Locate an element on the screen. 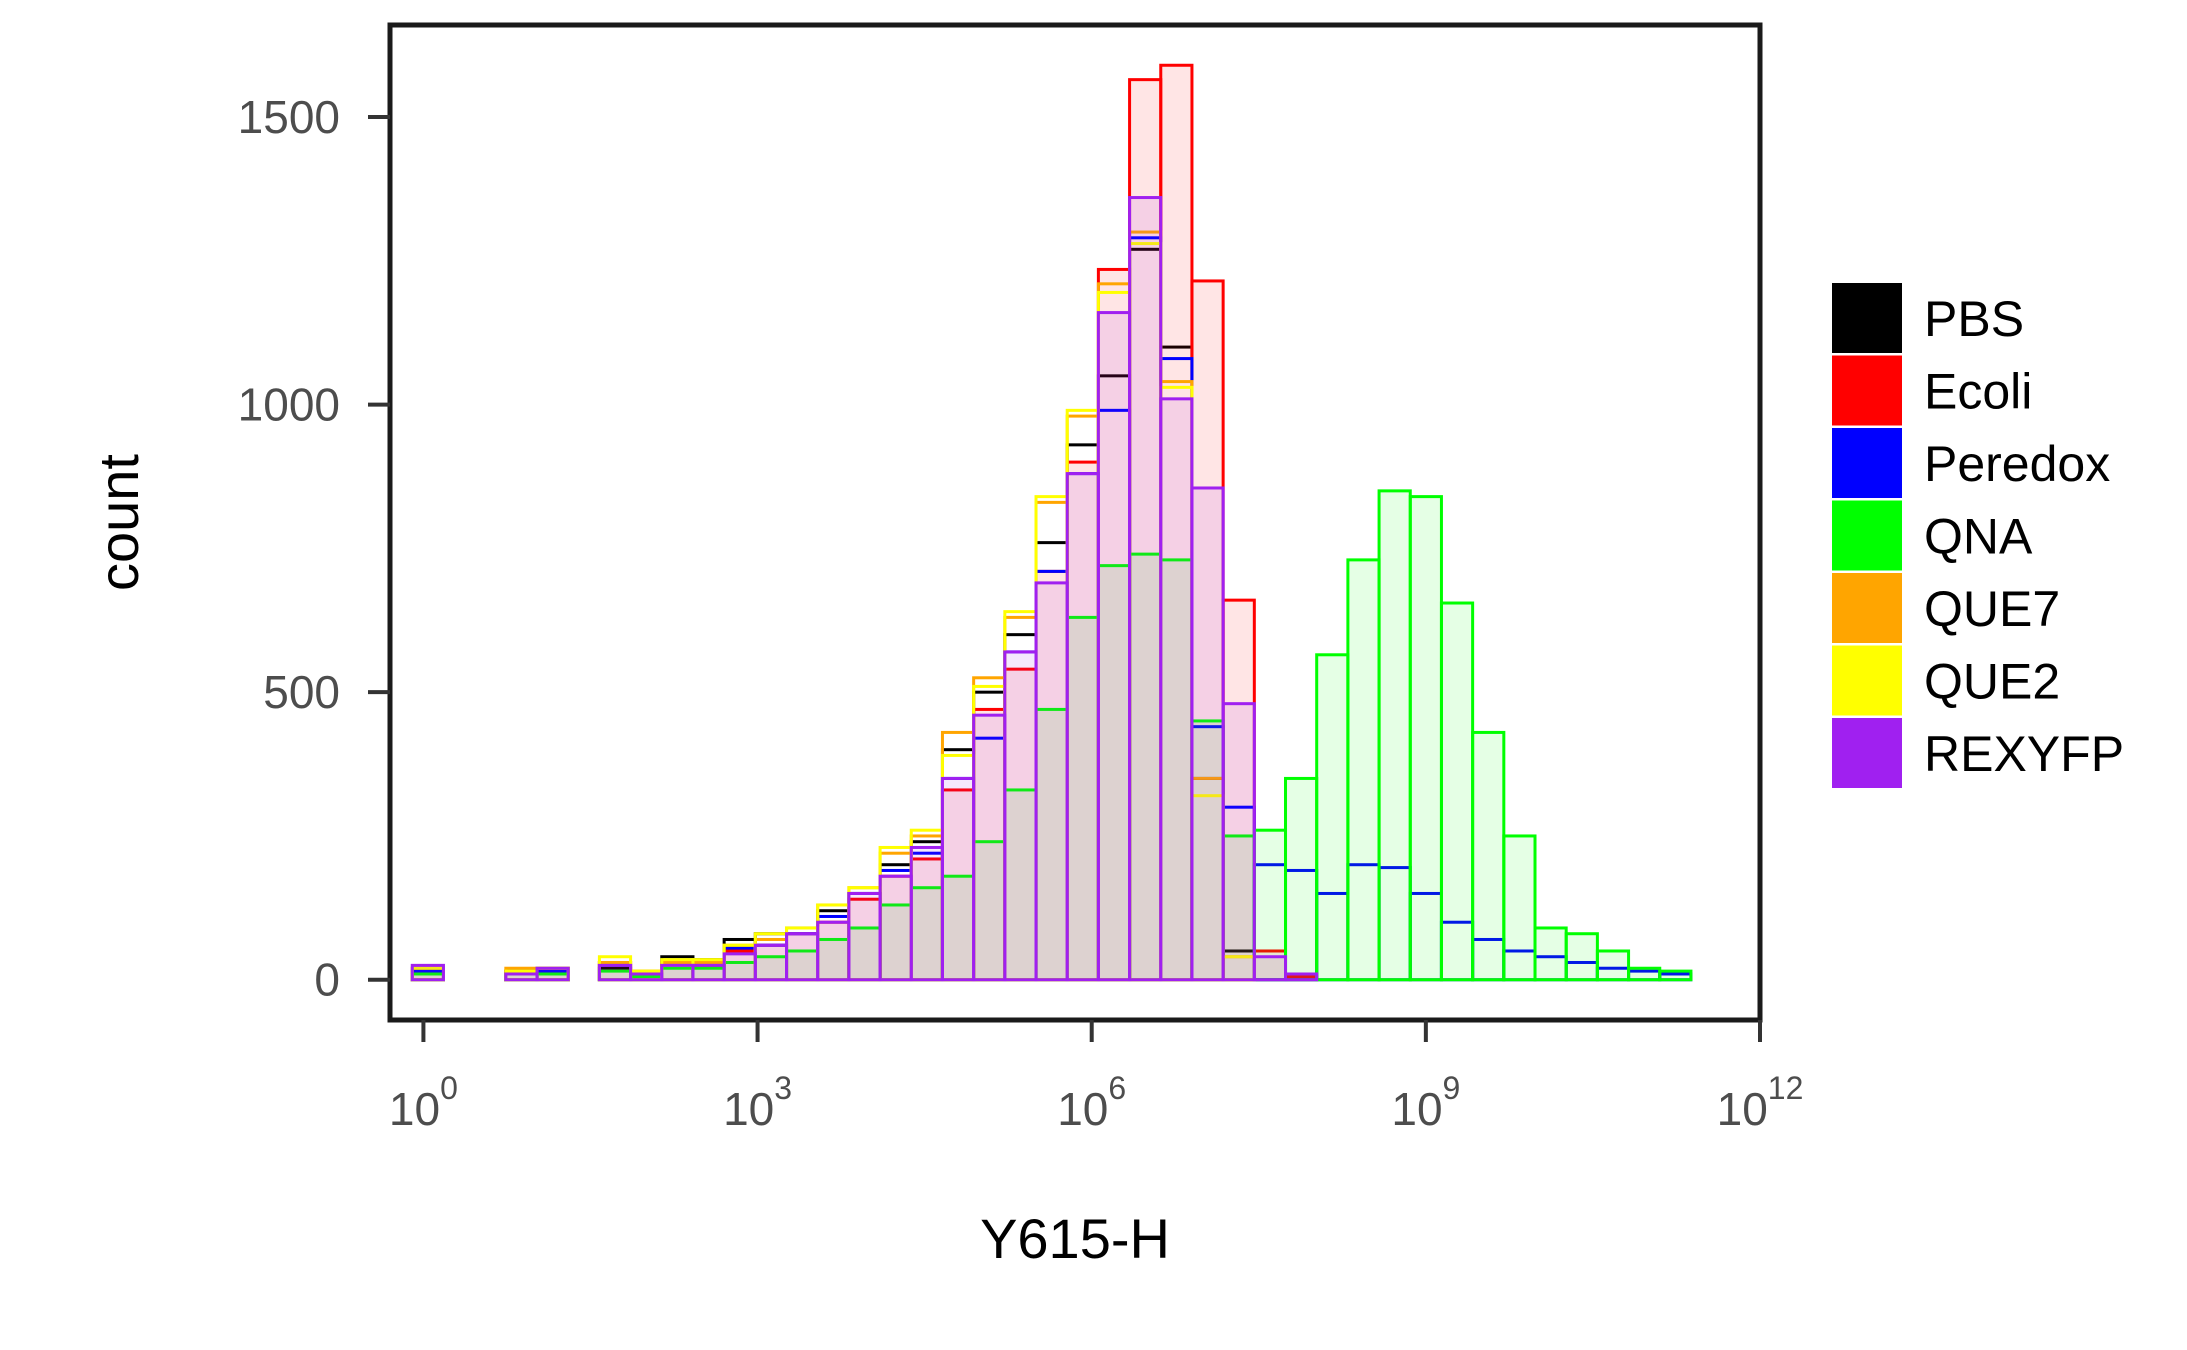  legend-key-qna is located at coordinates (1867, 535).